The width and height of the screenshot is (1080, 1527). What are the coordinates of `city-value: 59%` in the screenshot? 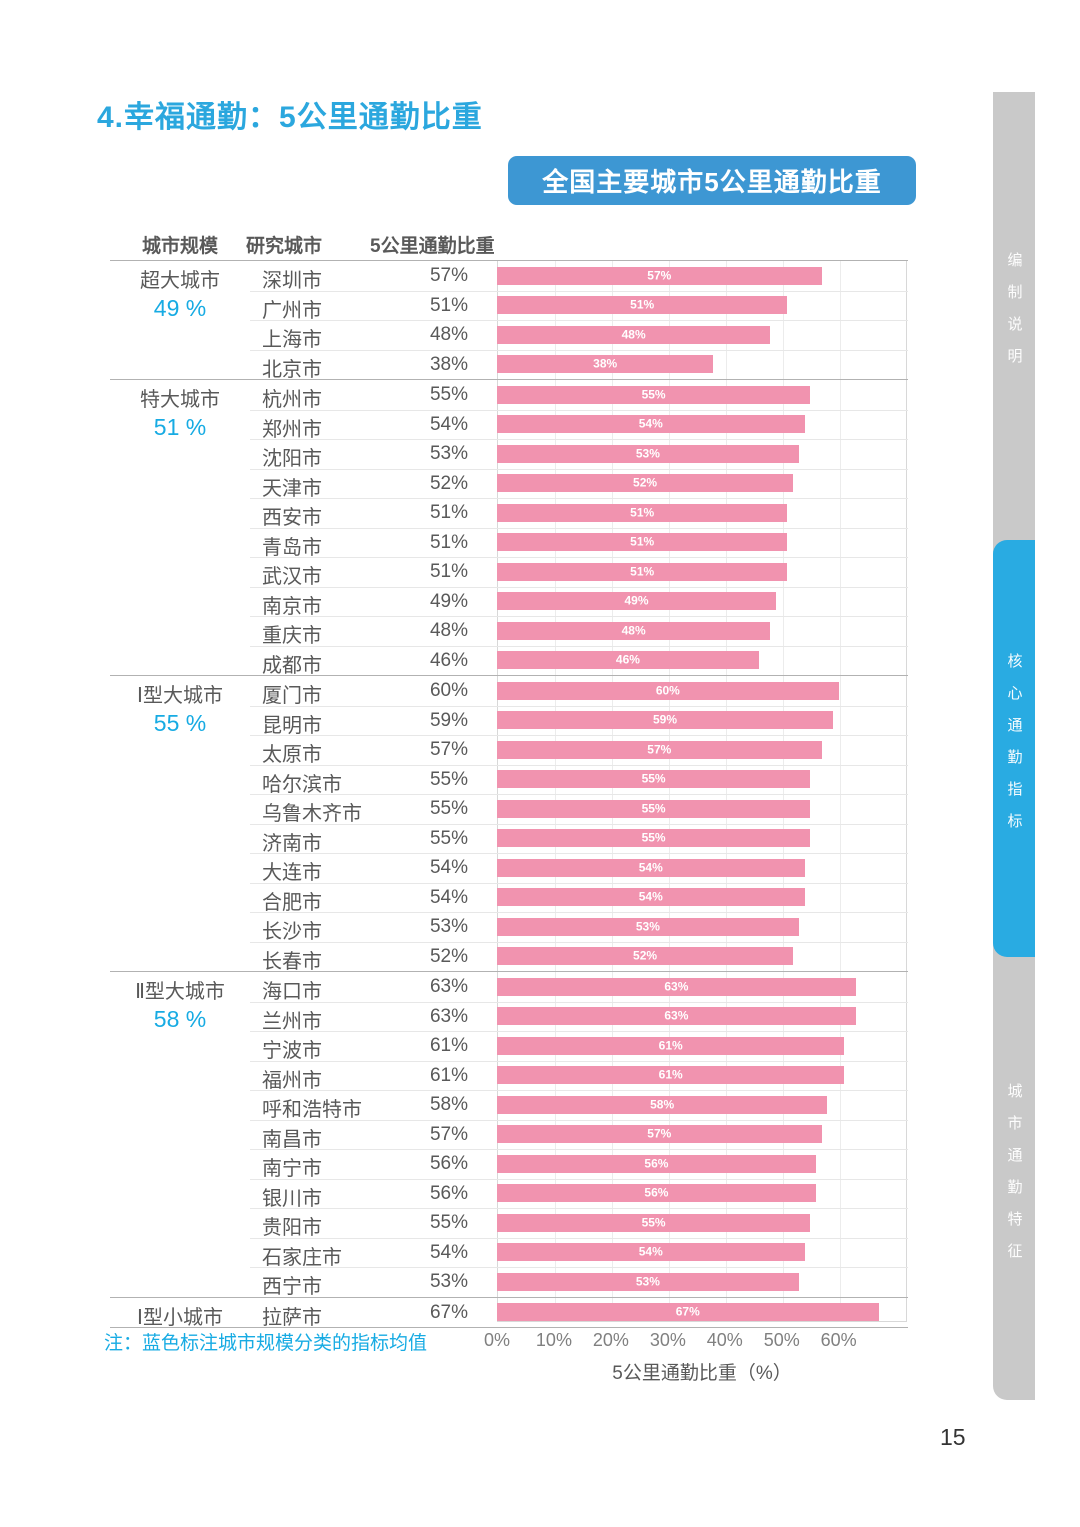 It's located at (448, 720).